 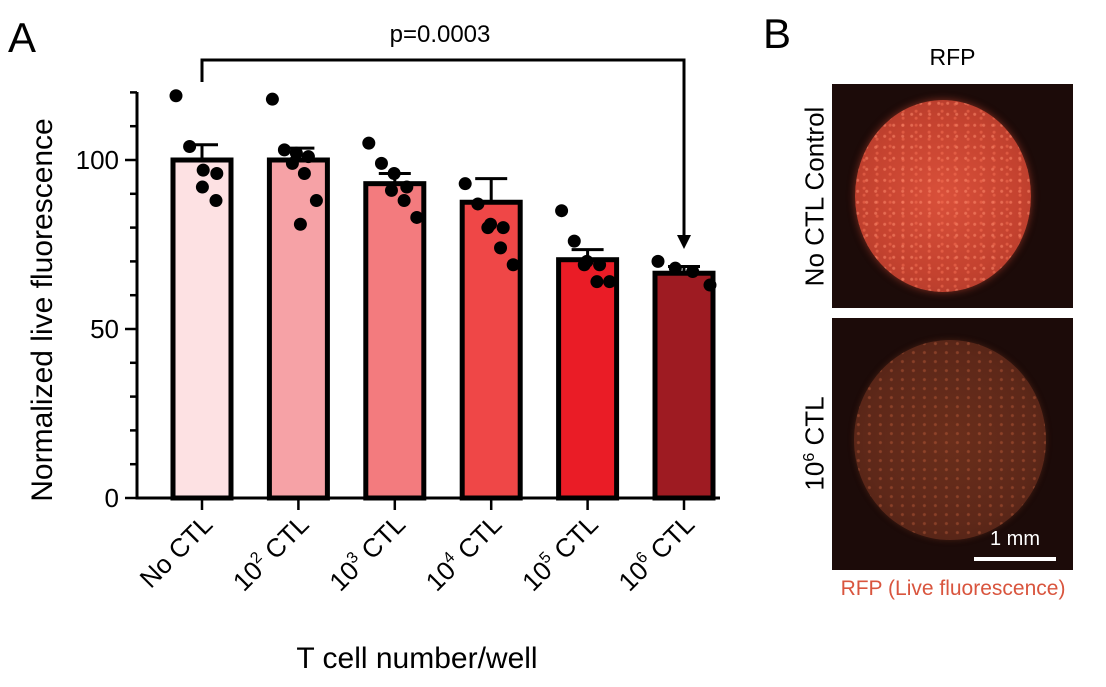 I want to click on fluorescence-image-10-6-ctl: 1 mm, so click(x=952, y=444).